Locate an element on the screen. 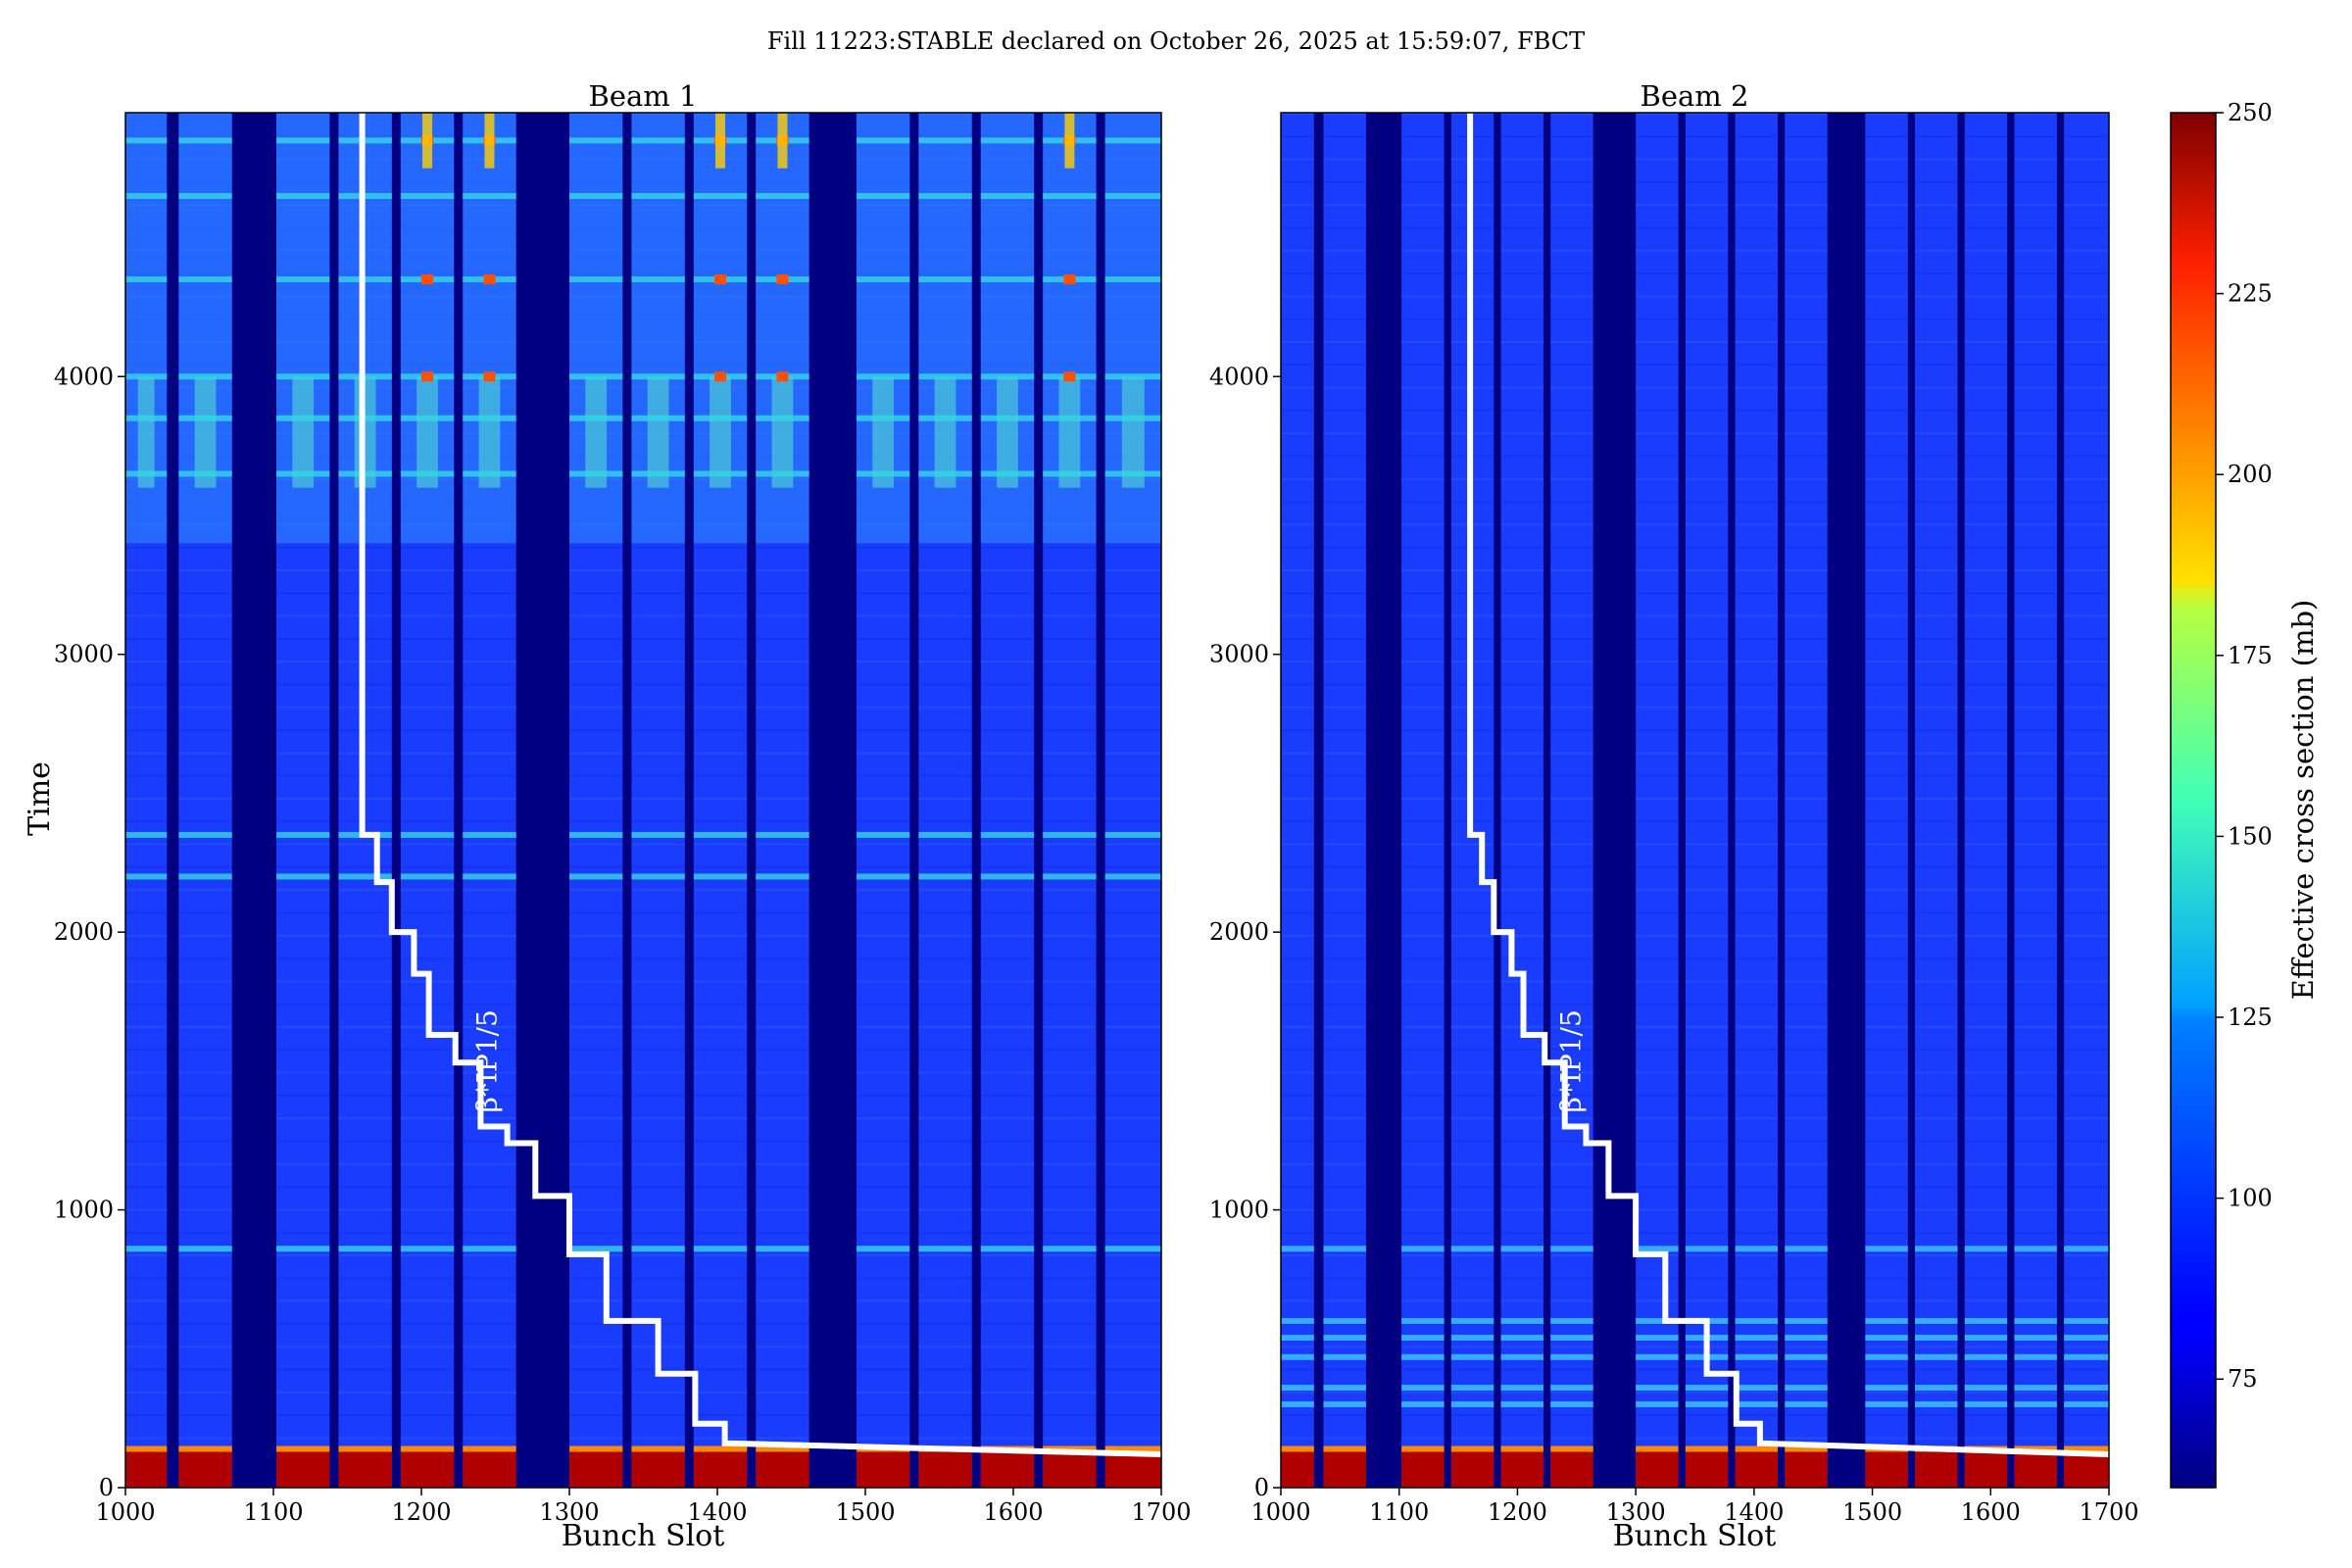 The image size is (2352, 1568). hot-spot is located at coordinates (427, 376).